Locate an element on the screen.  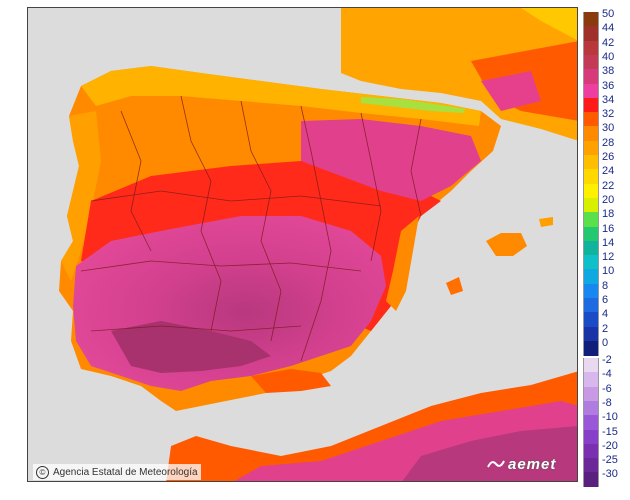
legend-warm-label-16: 14 is located at coordinates (608, 242).